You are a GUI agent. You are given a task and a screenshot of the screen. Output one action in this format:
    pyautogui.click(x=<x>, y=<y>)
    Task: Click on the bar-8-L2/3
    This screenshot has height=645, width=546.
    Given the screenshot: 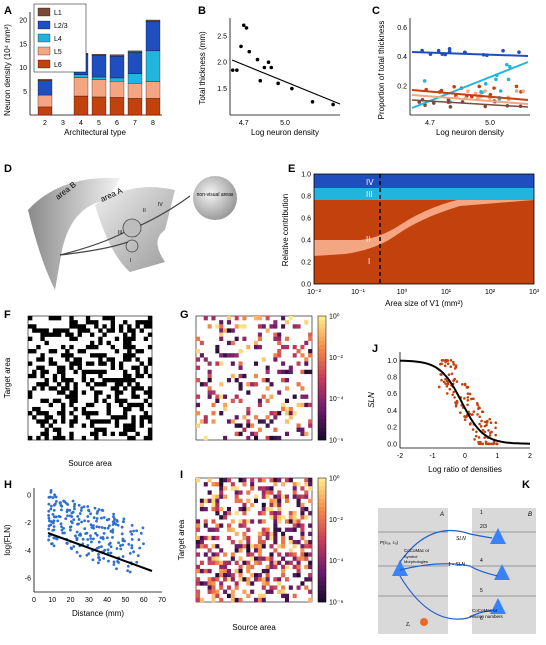 What is the action you would take?
    pyautogui.click(x=153, y=36)
    